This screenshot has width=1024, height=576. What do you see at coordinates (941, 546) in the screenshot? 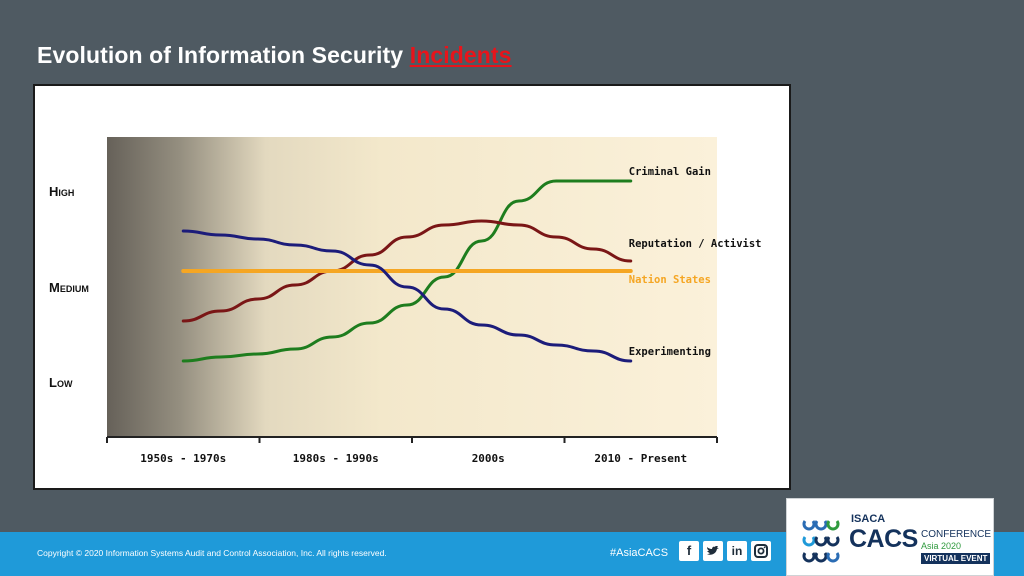
I see `logo-region: Asia 2020` at bounding box center [941, 546].